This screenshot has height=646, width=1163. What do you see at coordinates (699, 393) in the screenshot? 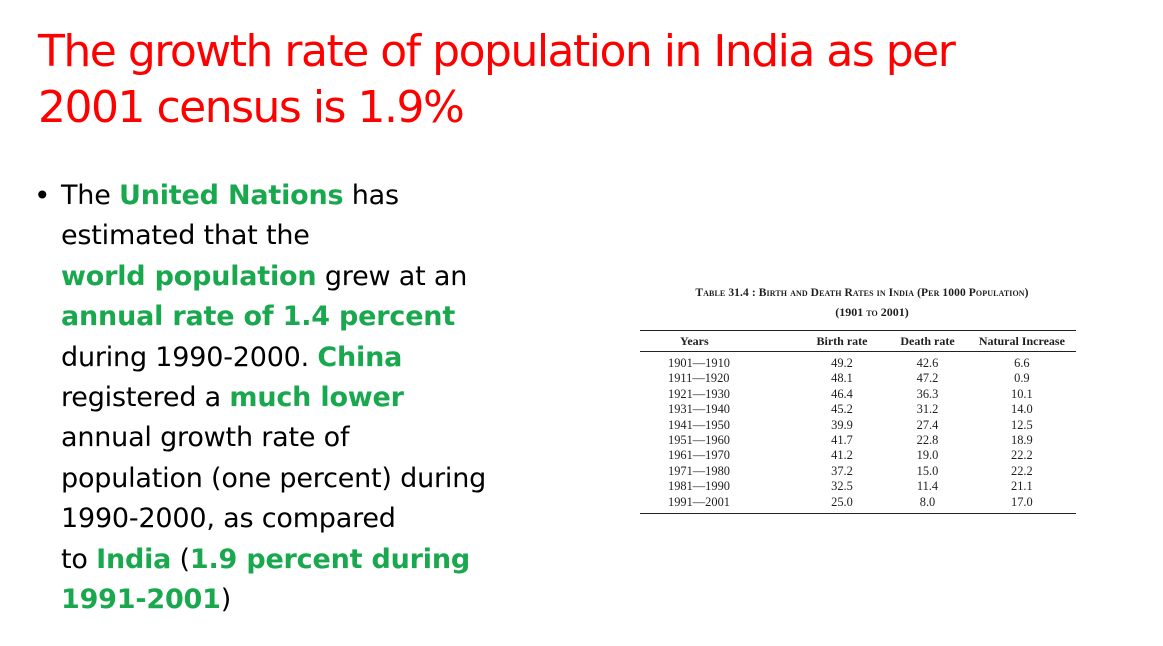
I see `cell-years: 1921—1930` at bounding box center [699, 393].